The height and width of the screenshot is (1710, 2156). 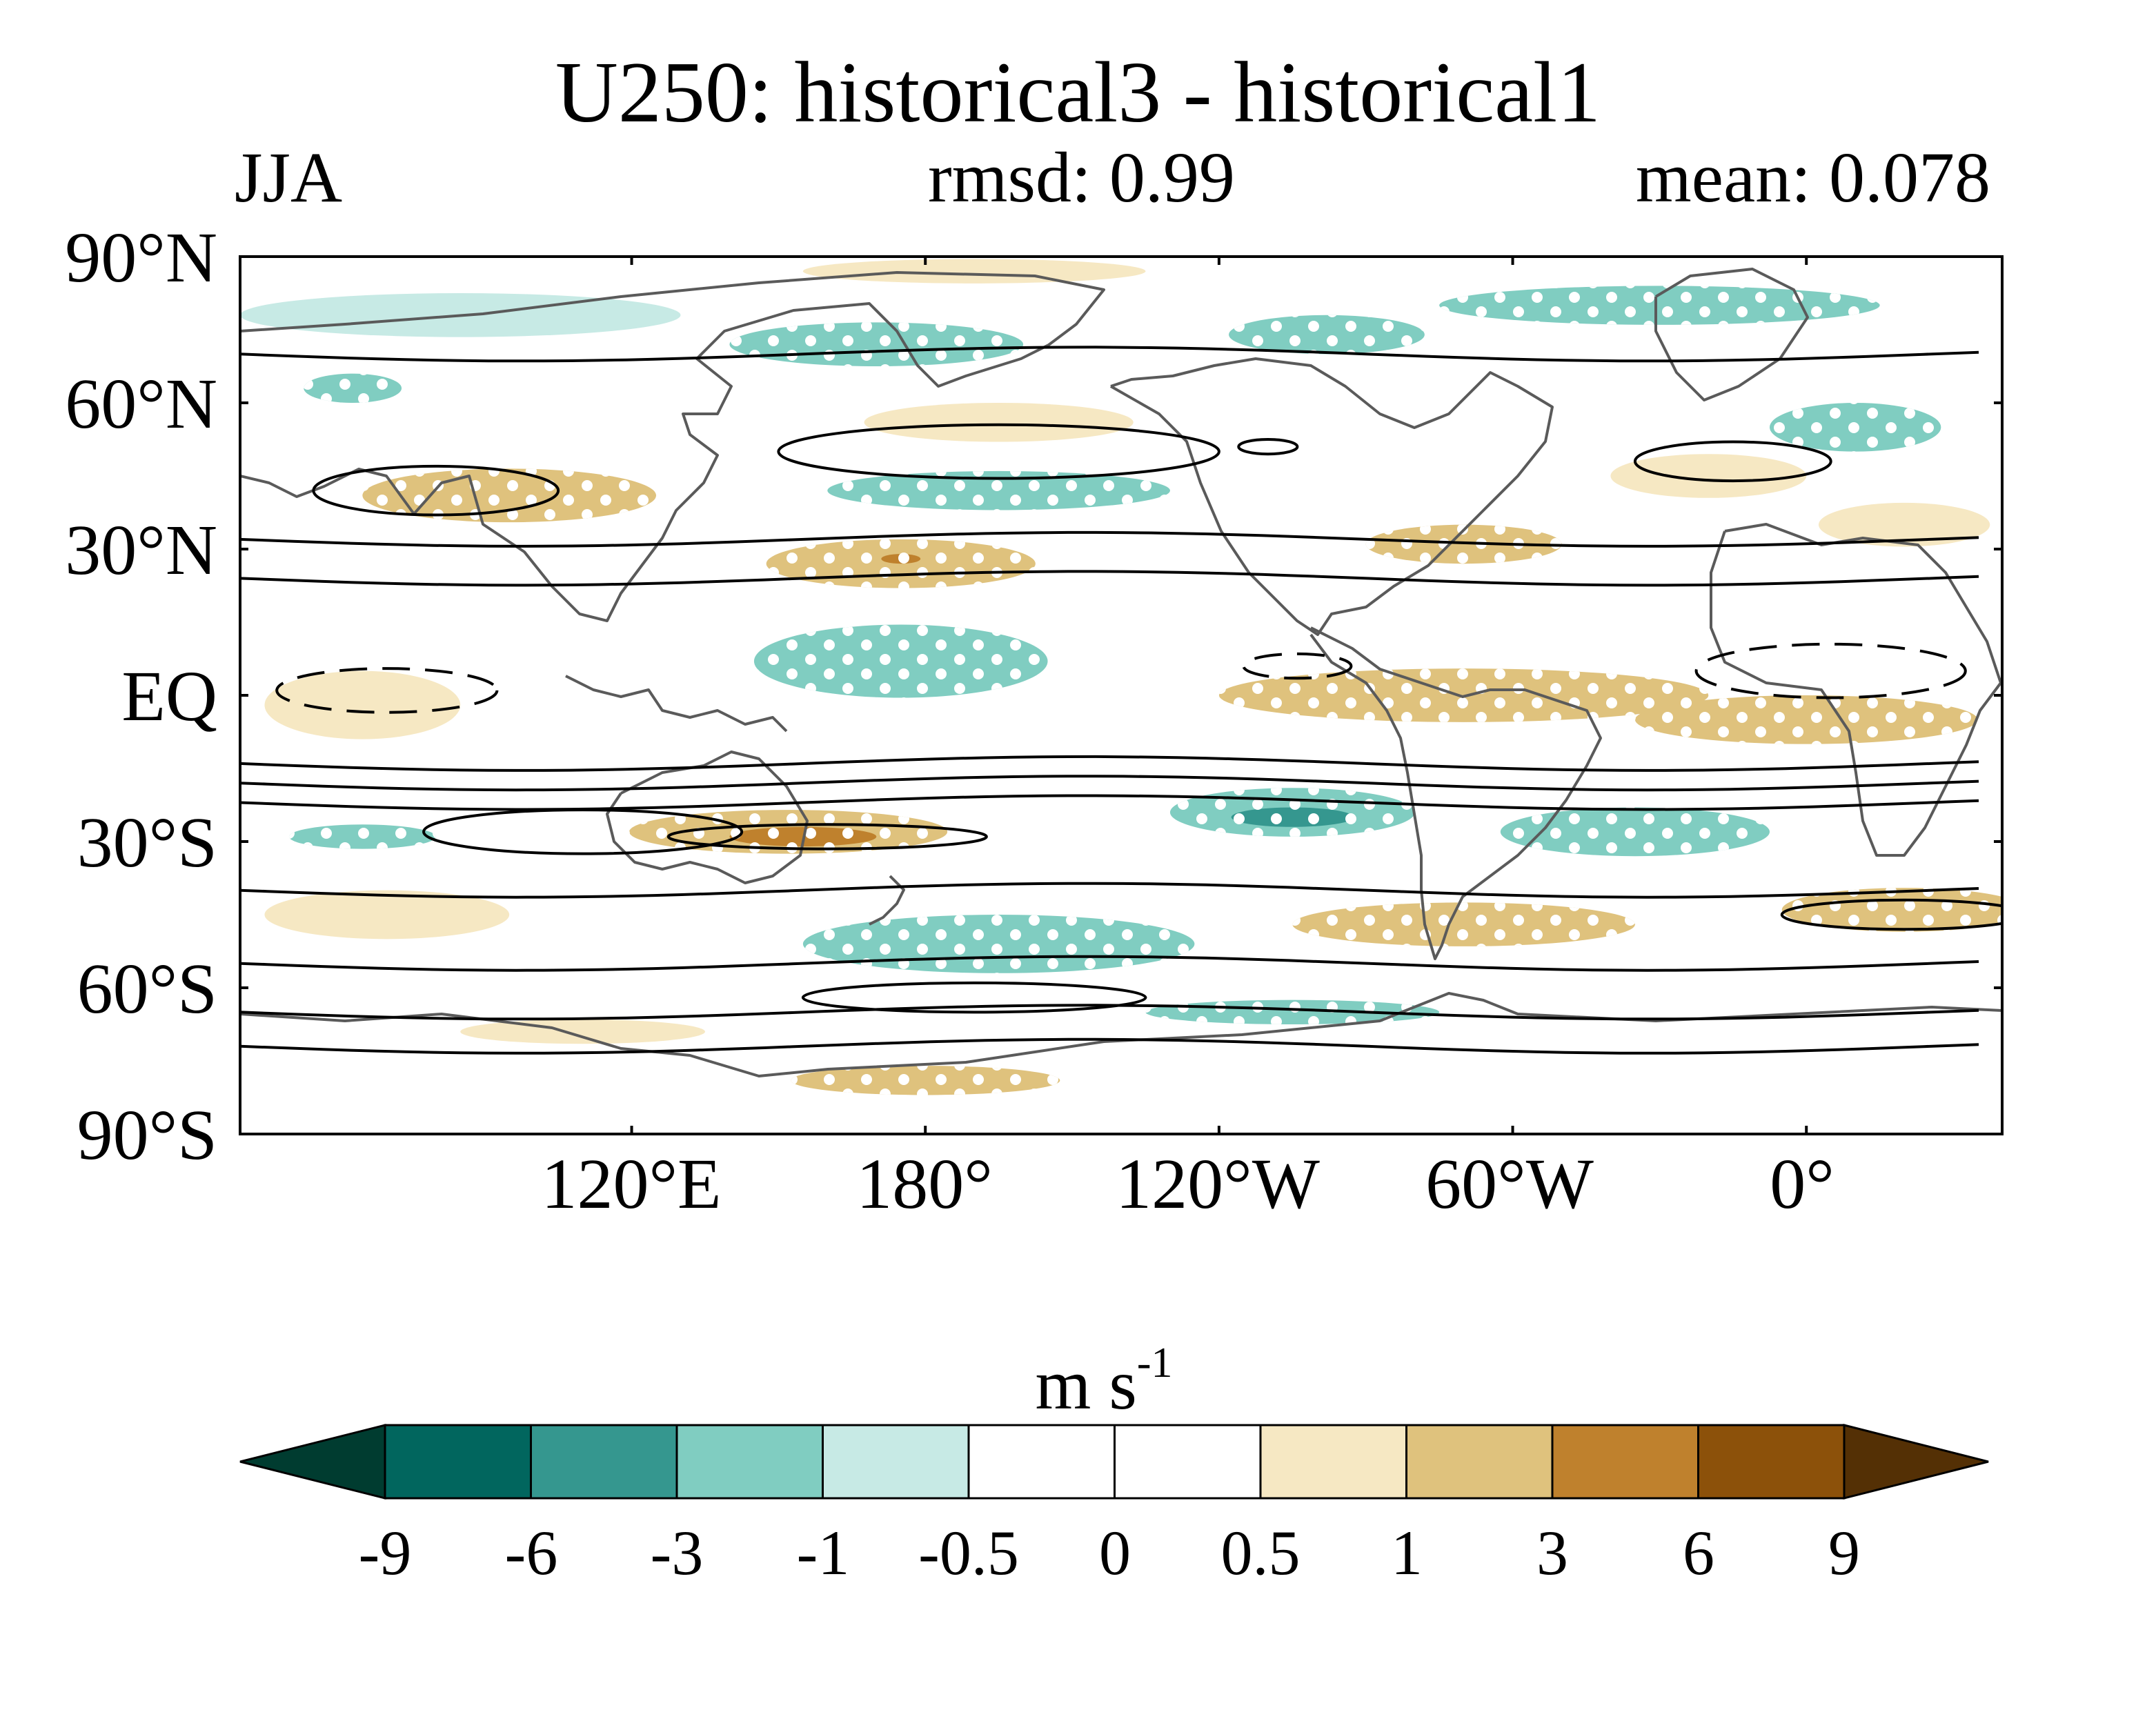 I want to click on colorbar-tick-label: 0.5, so click(x=1260, y=1553).